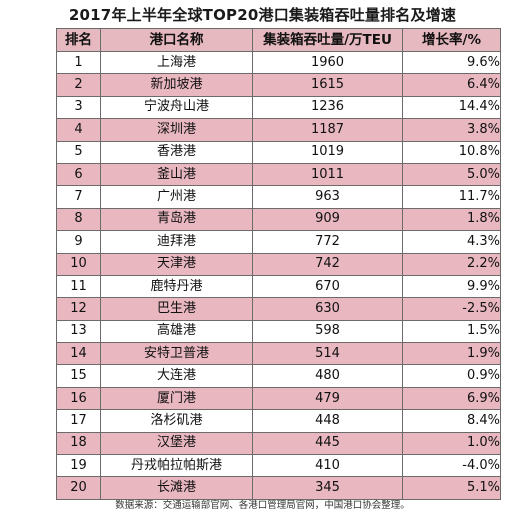 Image resolution: width=525 pixels, height=516 pixels. Describe the element at coordinates (451, 62) in the screenshot. I see `cell-growth: 9.6%` at that location.